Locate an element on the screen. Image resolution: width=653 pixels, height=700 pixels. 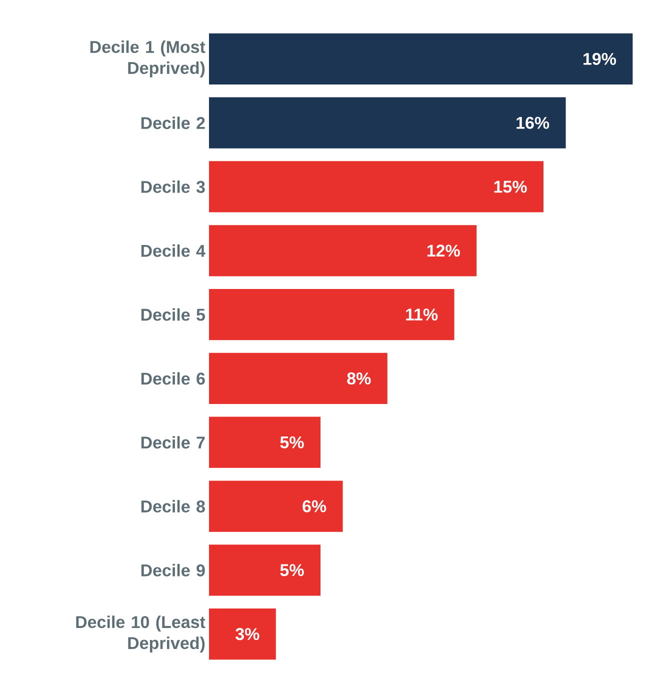
data-label: 8% is located at coordinates (359, 378).